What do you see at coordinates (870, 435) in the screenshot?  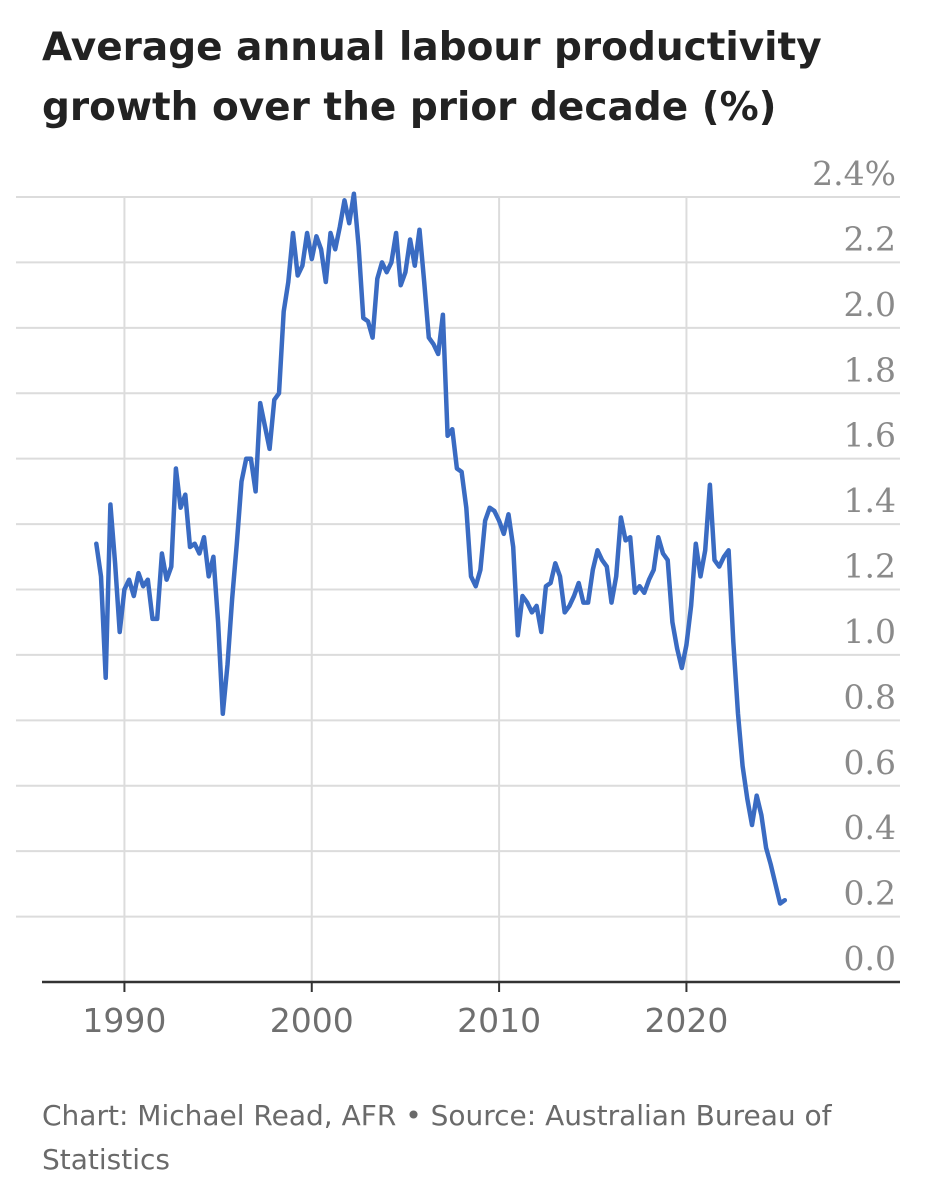 I see `y-tick-label: 1.6` at bounding box center [870, 435].